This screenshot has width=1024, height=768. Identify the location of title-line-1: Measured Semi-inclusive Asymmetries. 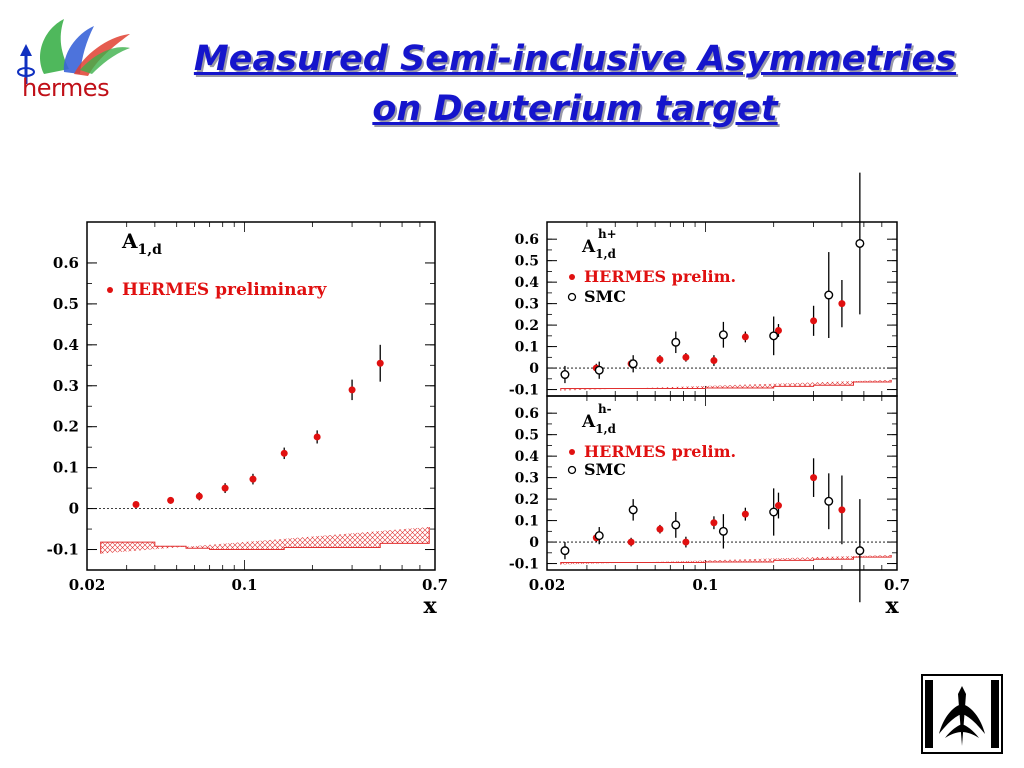
(575, 59).